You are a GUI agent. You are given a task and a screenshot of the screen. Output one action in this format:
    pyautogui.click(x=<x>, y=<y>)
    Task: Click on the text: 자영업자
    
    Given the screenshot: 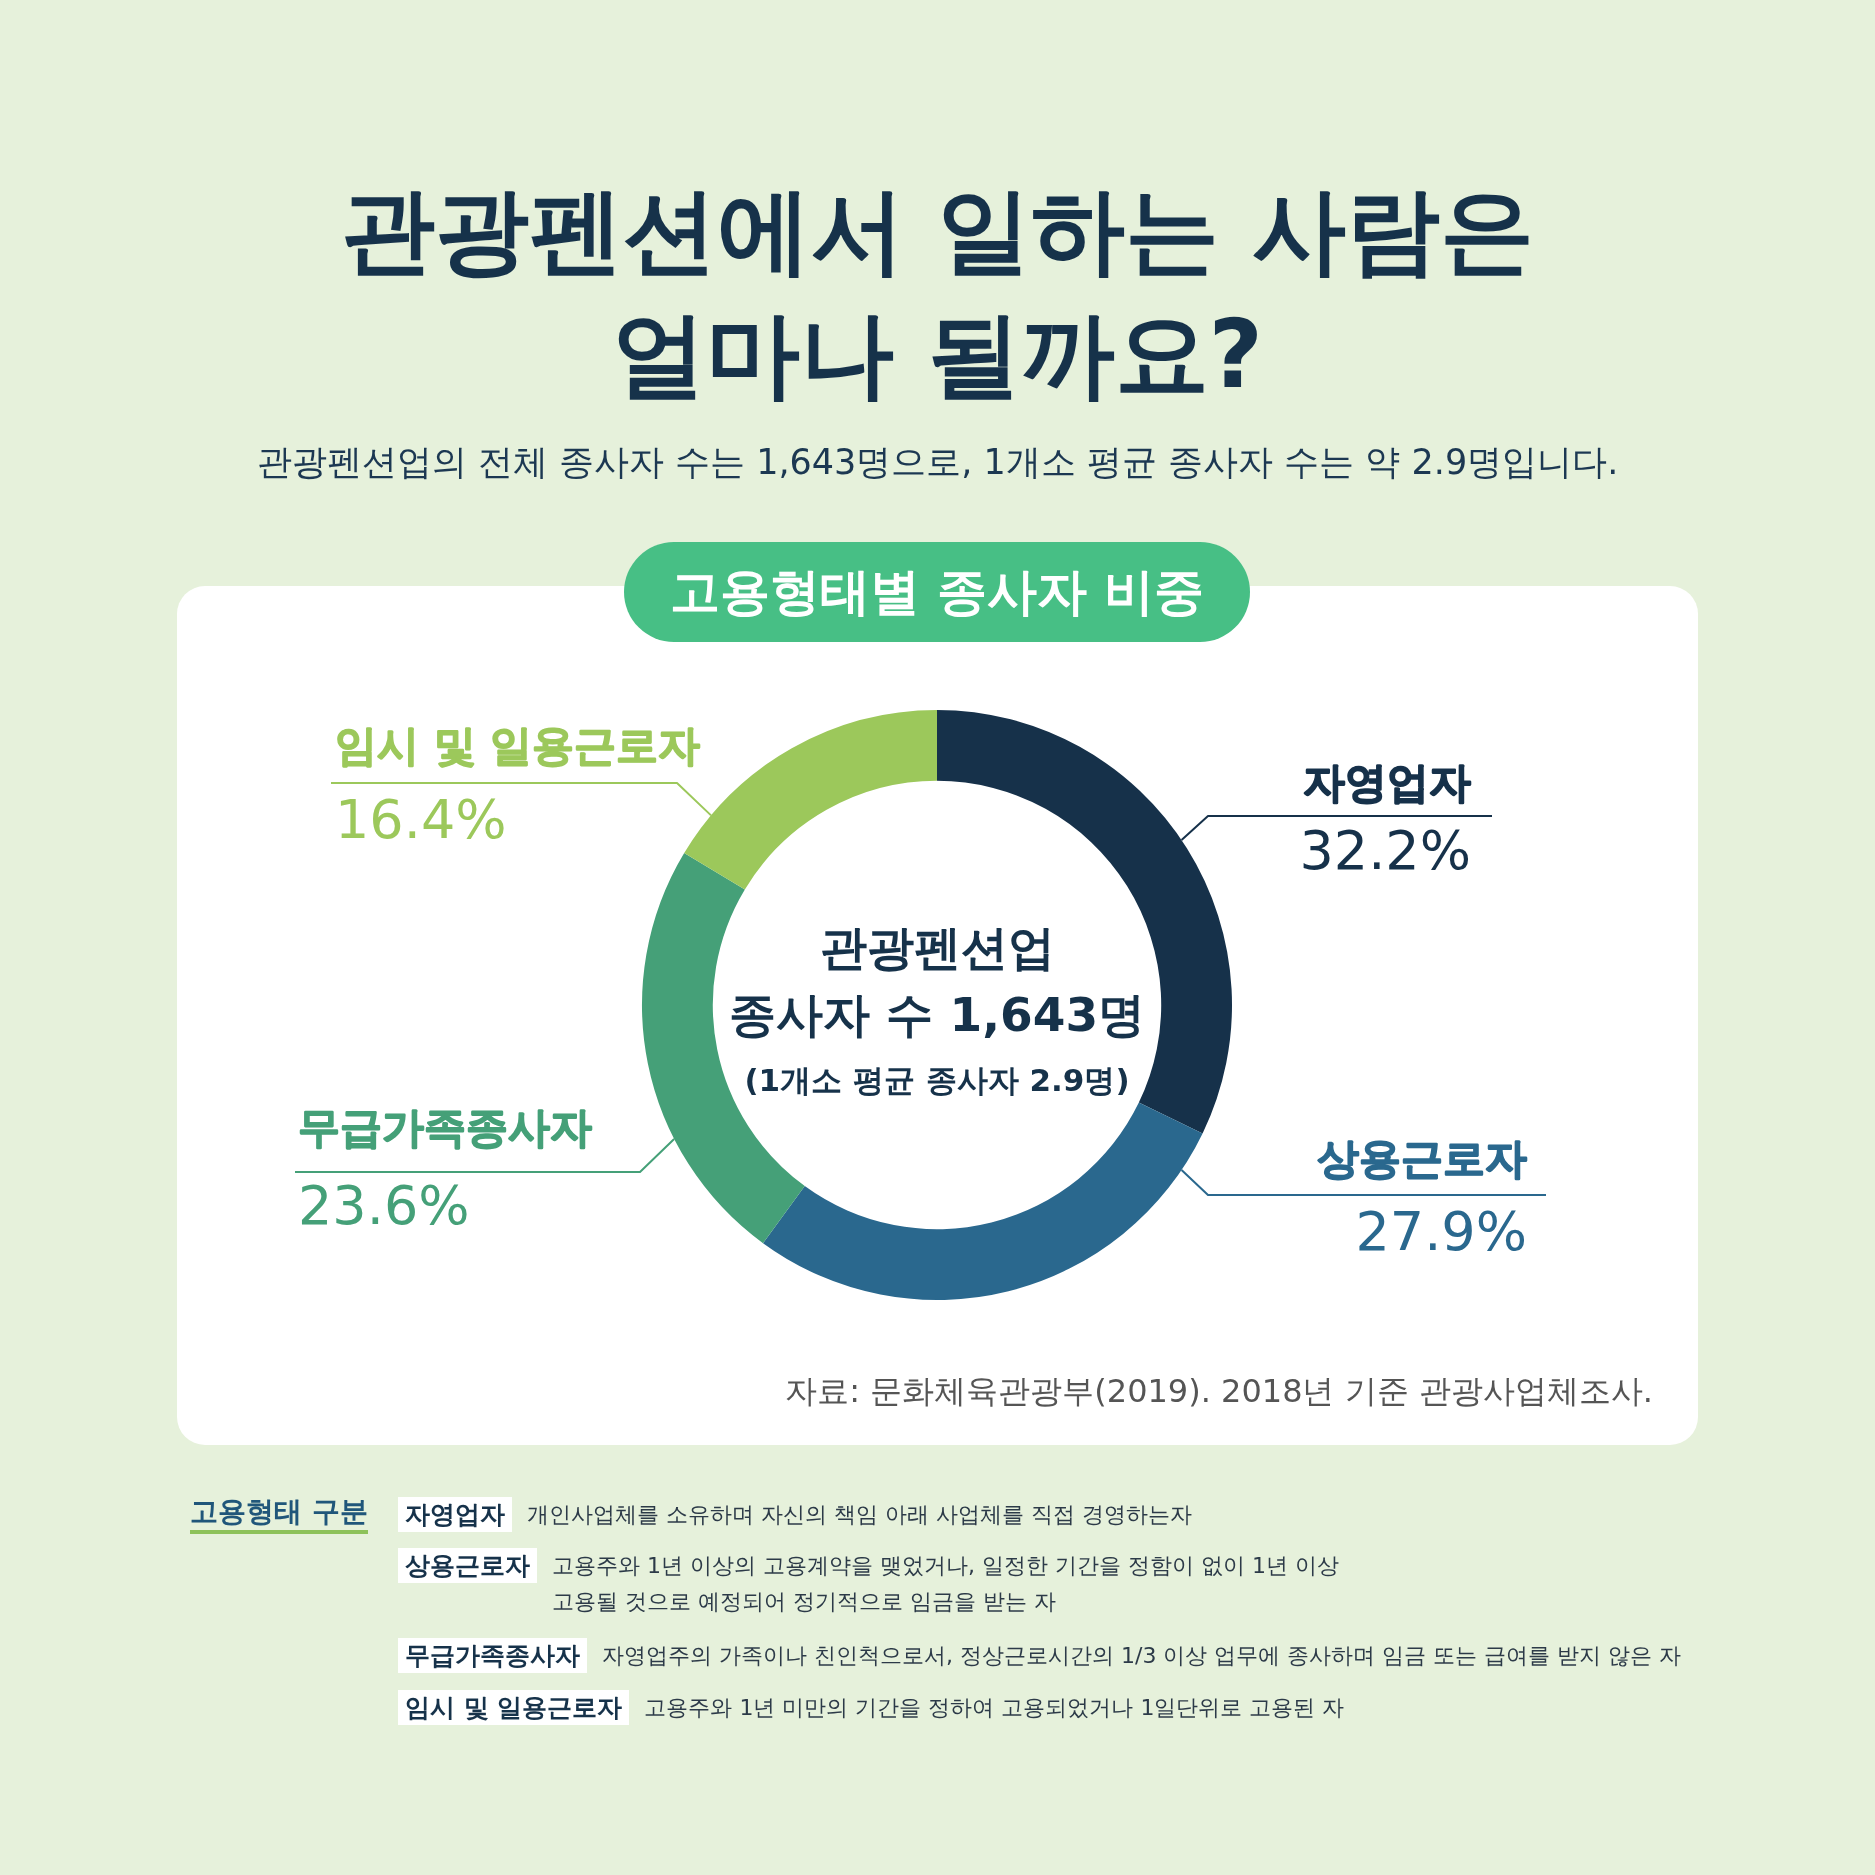 What is the action you would take?
    pyautogui.click(x=455, y=1514)
    